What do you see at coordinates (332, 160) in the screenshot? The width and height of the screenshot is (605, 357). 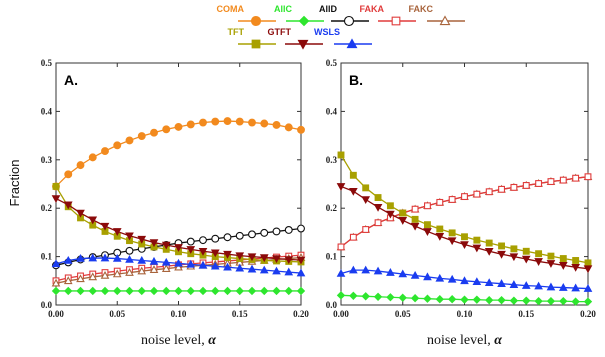 I see `y-tick-label: 0.3` at bounding box center [332, 160].